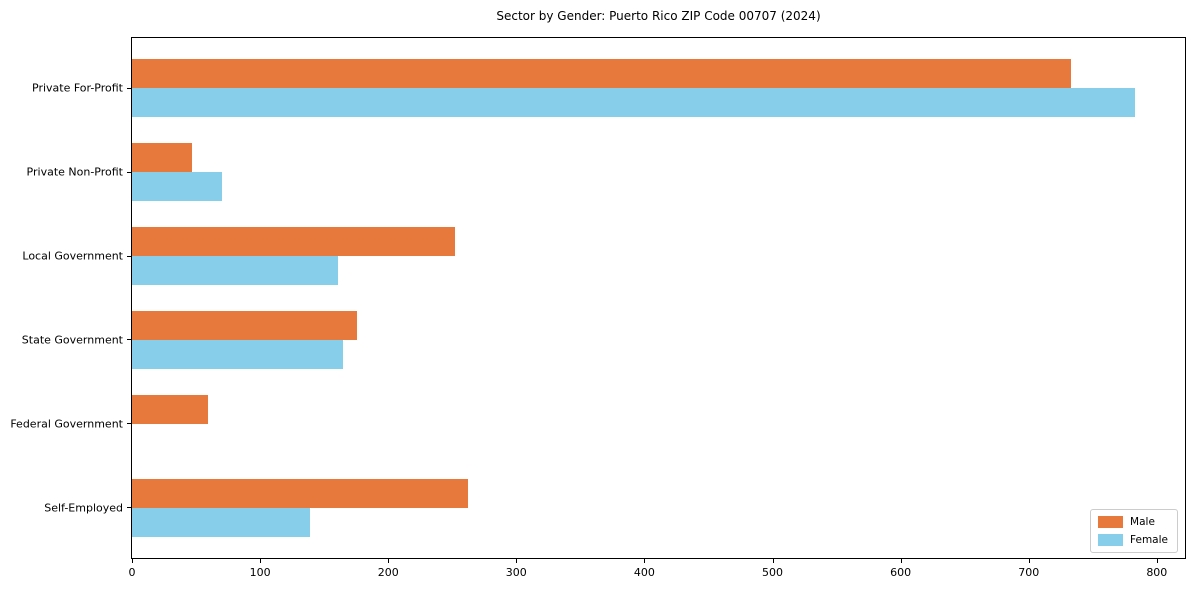 This screenshot has height=600, width=1200. I want to click on bar-male-private-non-profit, so click(162, 158).